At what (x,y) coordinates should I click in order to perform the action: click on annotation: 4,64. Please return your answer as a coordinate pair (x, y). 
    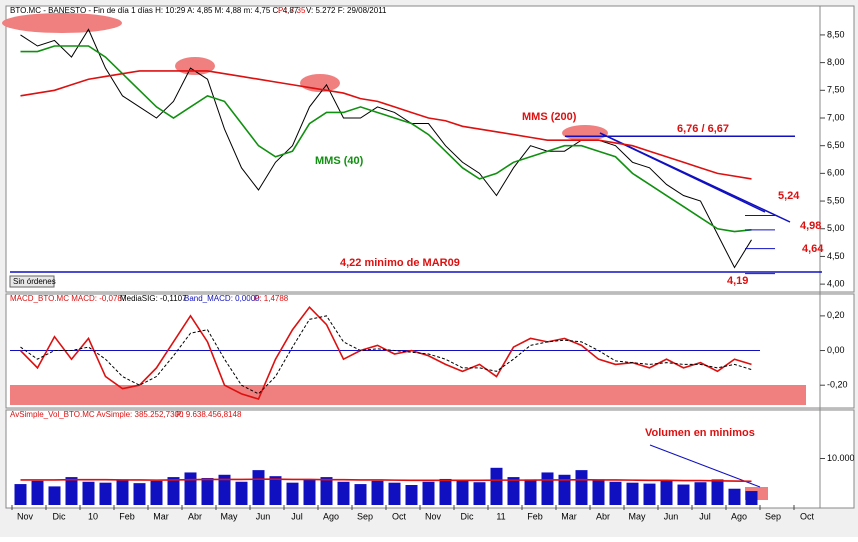
    Looking at the image, I should click on (813, 249).